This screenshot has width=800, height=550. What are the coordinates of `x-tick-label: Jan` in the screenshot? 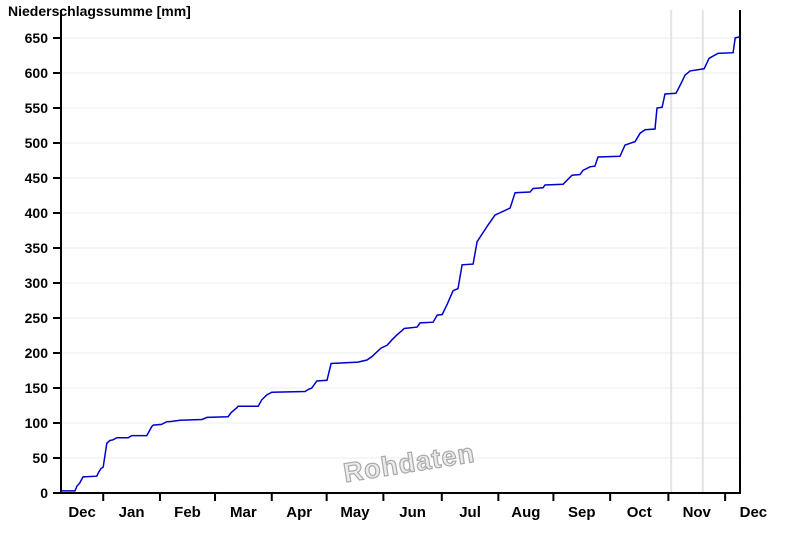 It's located at (132, 512).